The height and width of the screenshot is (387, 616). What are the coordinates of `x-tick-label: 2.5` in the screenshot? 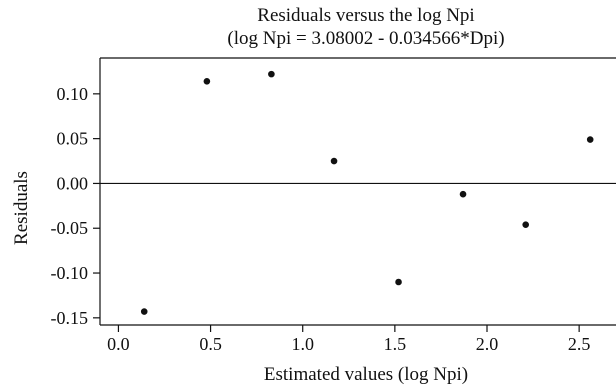 It's located at (579, 344).